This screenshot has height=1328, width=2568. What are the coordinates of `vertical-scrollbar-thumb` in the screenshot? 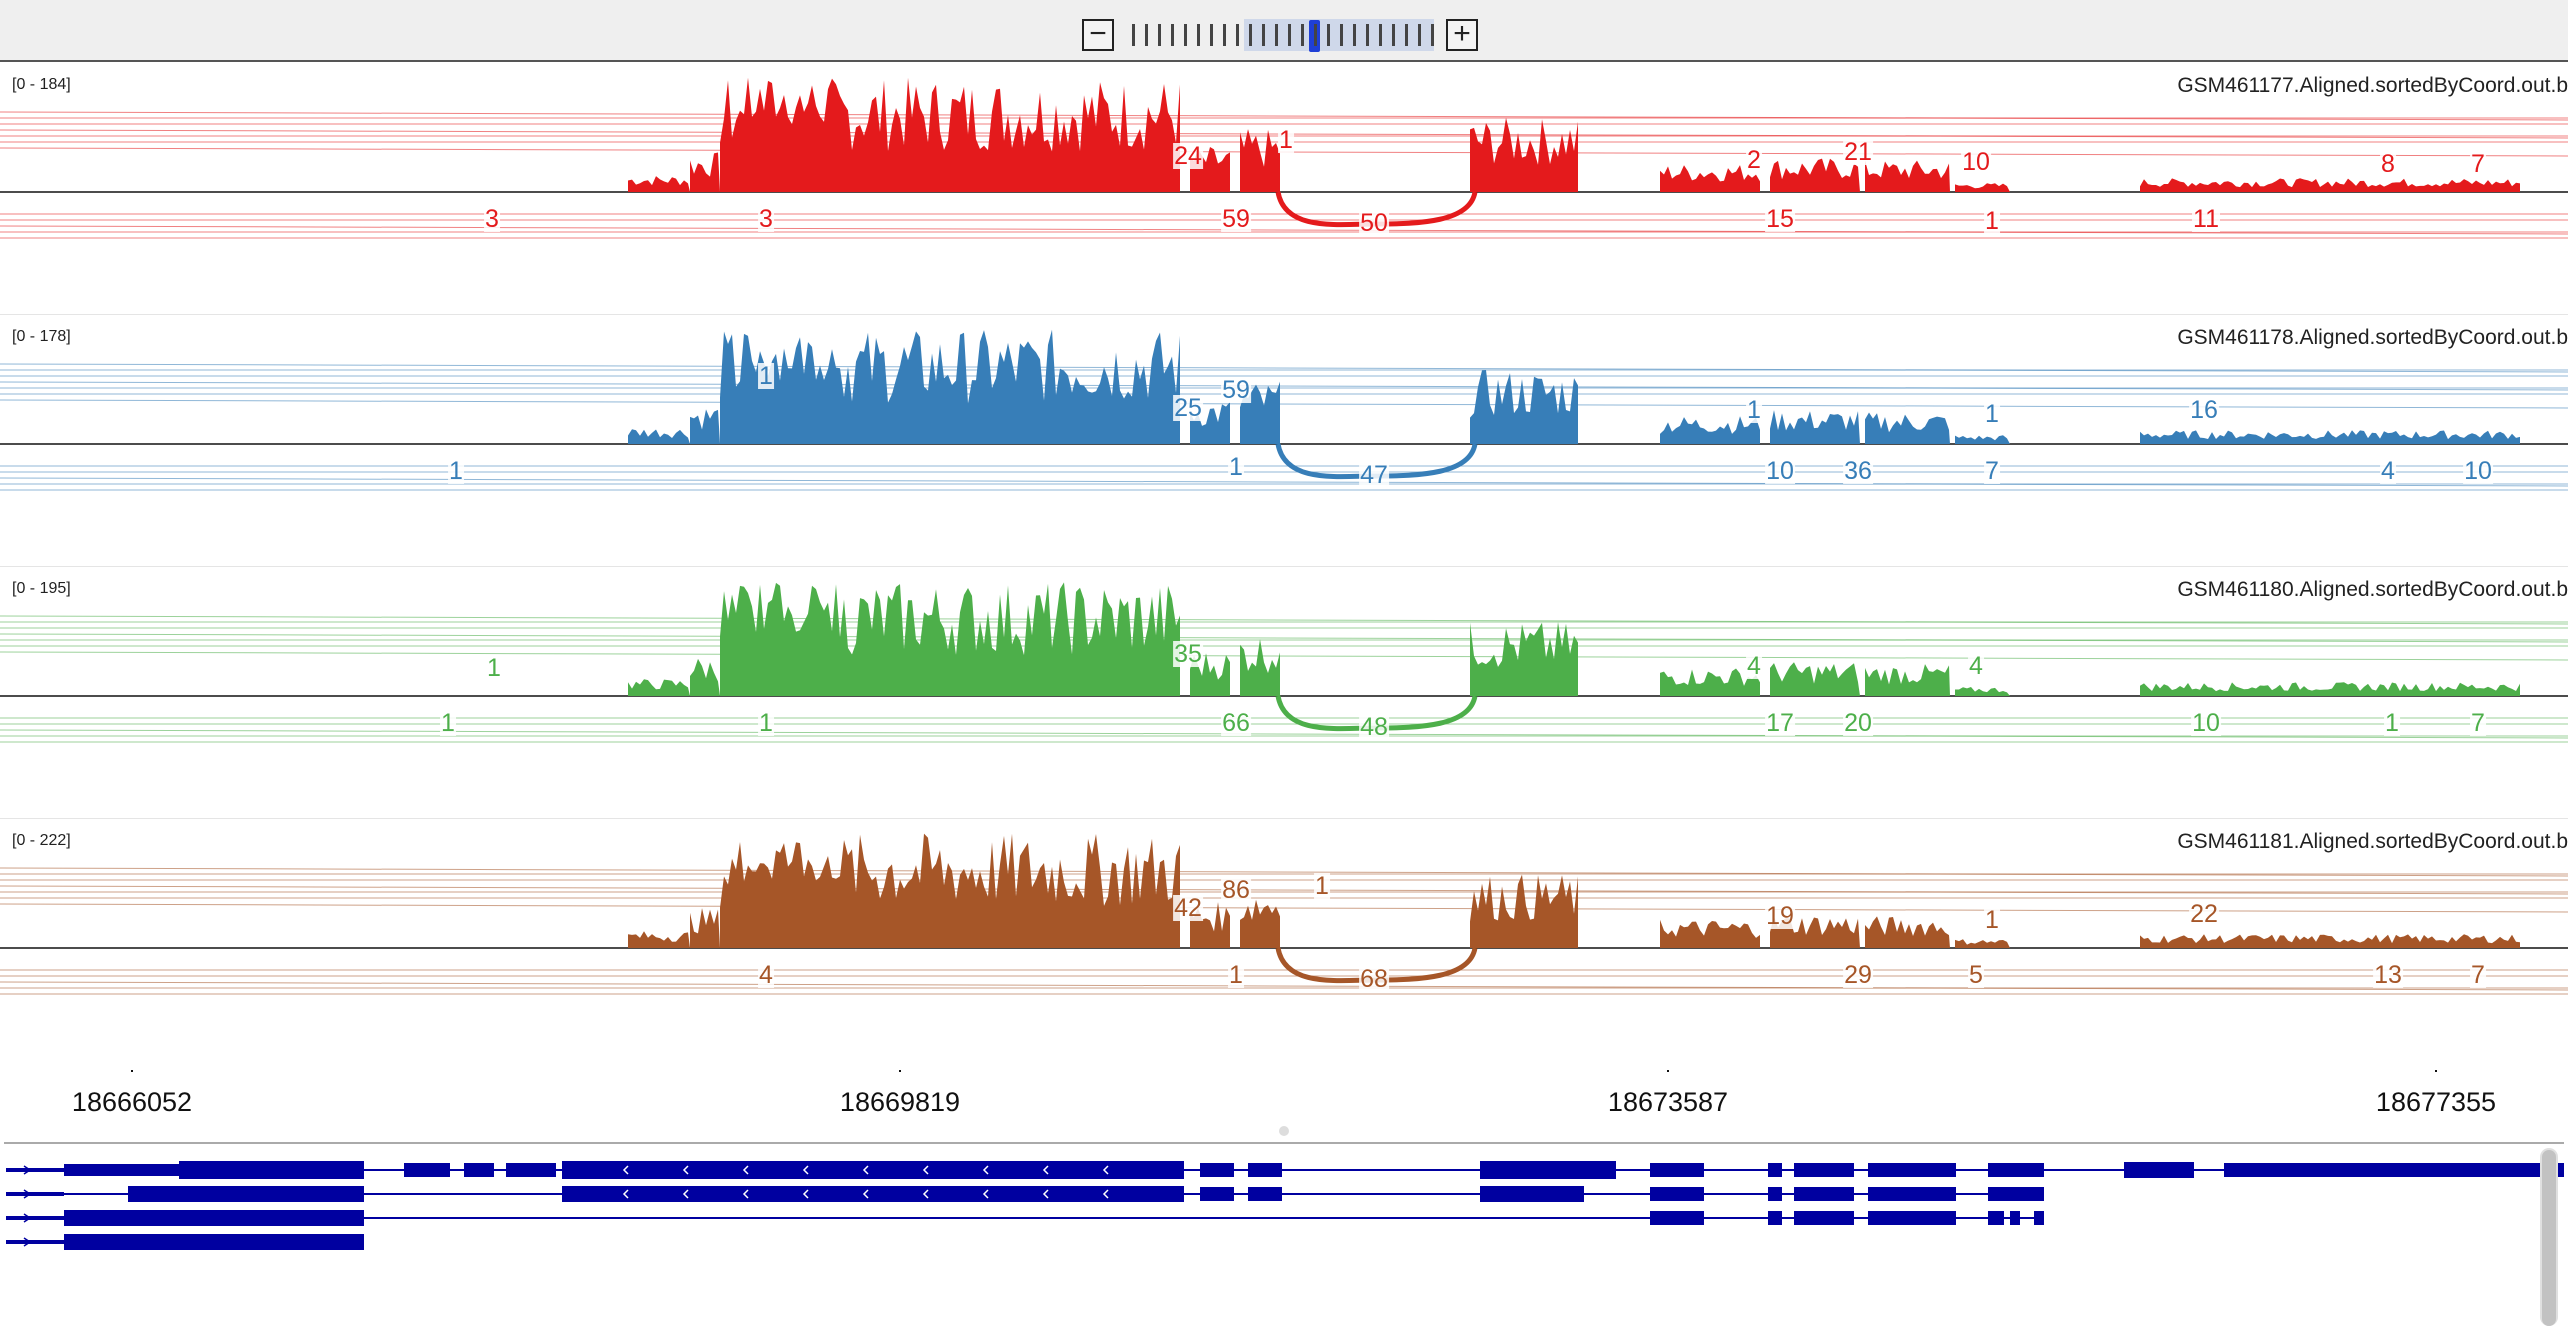 It's located at (2549, 1238).